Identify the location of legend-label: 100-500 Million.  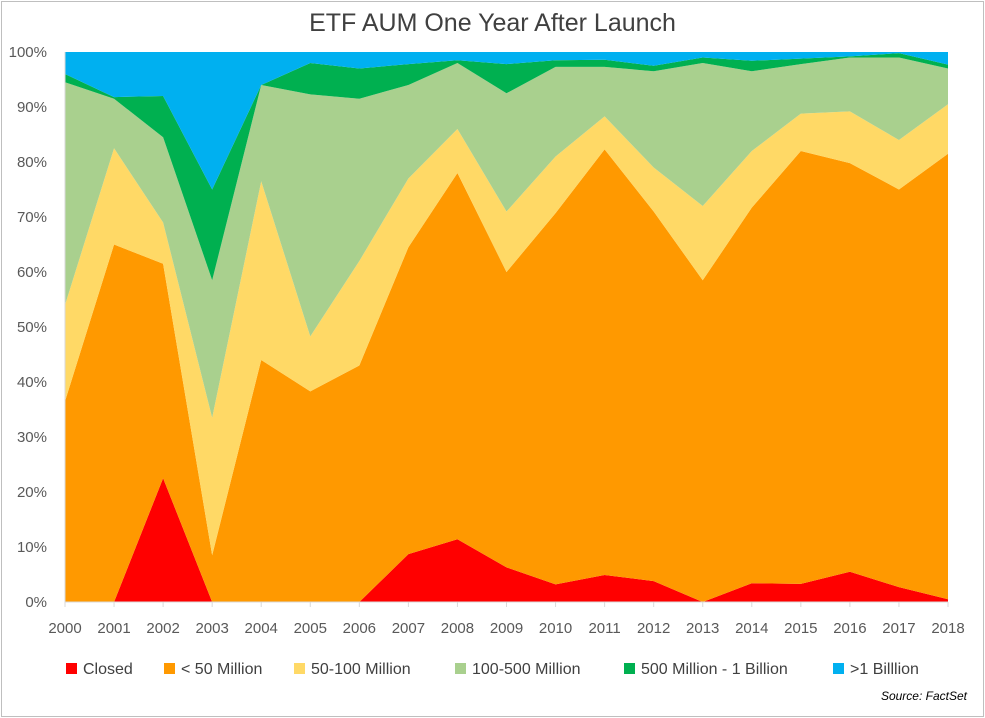
(526, 669).